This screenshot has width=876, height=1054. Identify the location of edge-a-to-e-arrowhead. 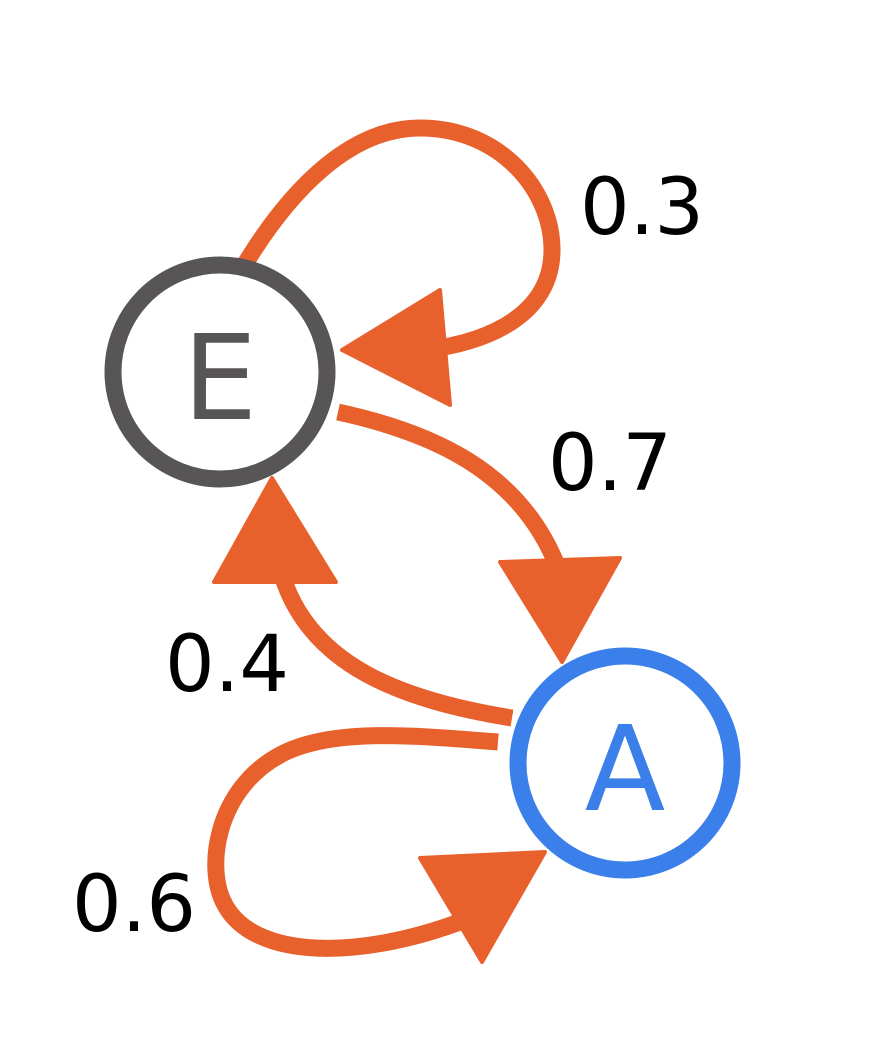
(275, 530).